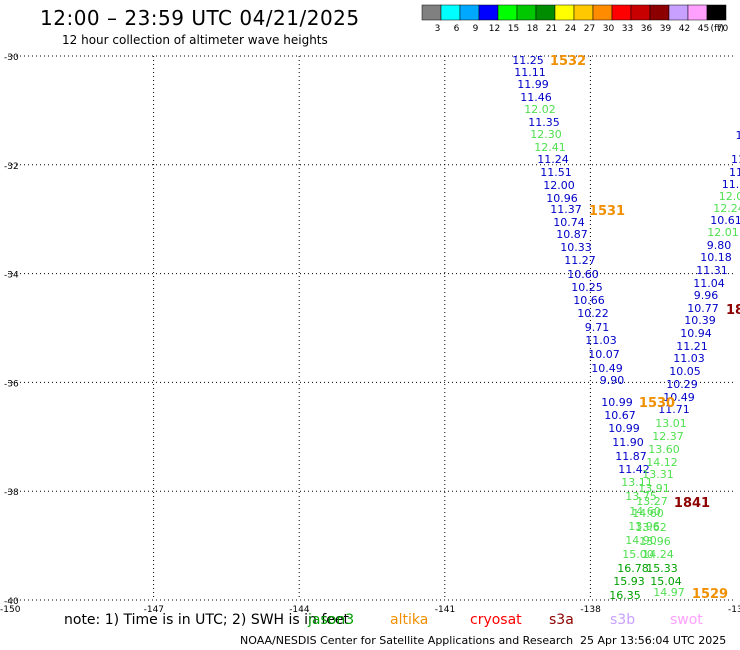 This screenshot has height=650, width=740. What do you see at coordinates (530, 72) in the screenshot?
I see `wave-height-value: 11.11` at bounding box center [530, 72].